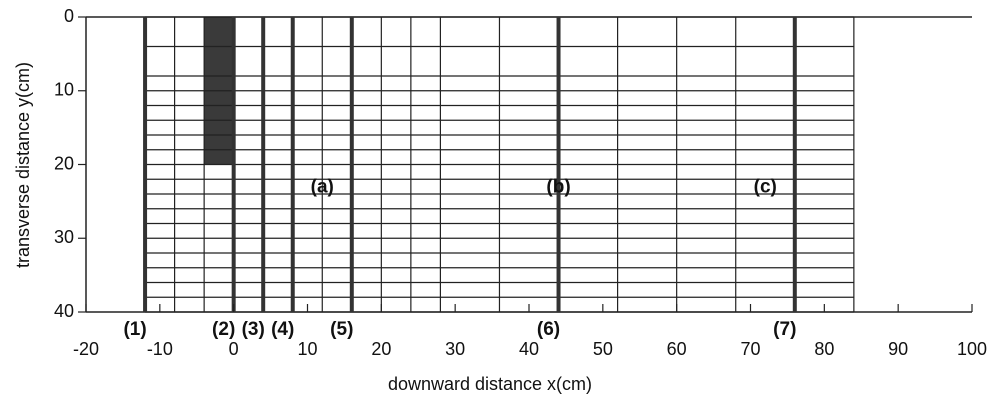 The width and height of the screenshot is (996, 400). Describe the element at coordinates (322, 186) in the screenshot. I see `region-label: (a)` at that location.